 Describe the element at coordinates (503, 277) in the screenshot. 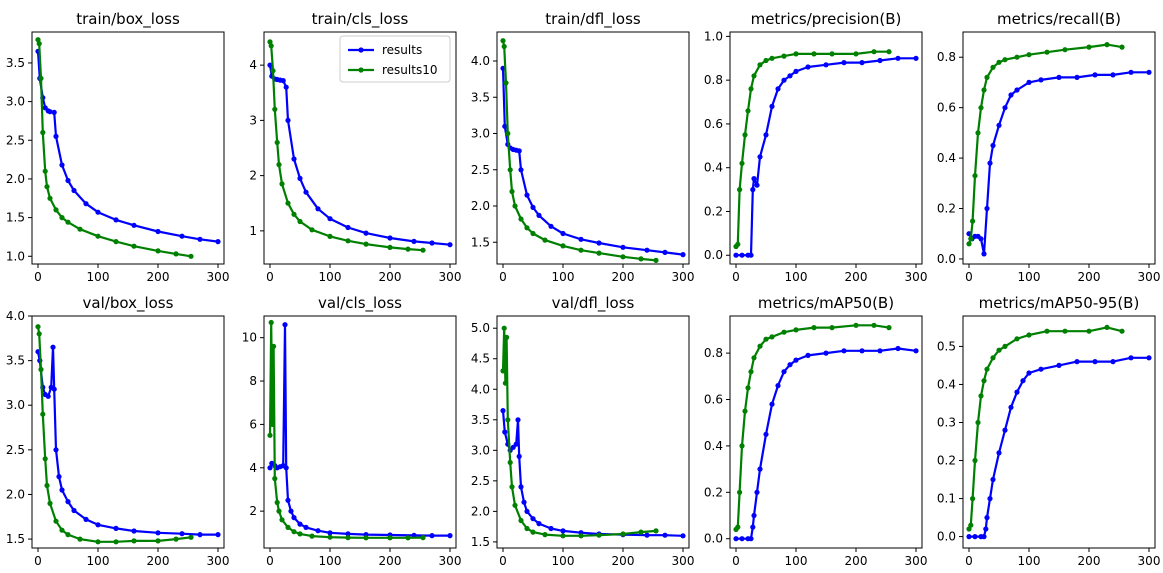

I see `x-tick-label: 0` at that location.